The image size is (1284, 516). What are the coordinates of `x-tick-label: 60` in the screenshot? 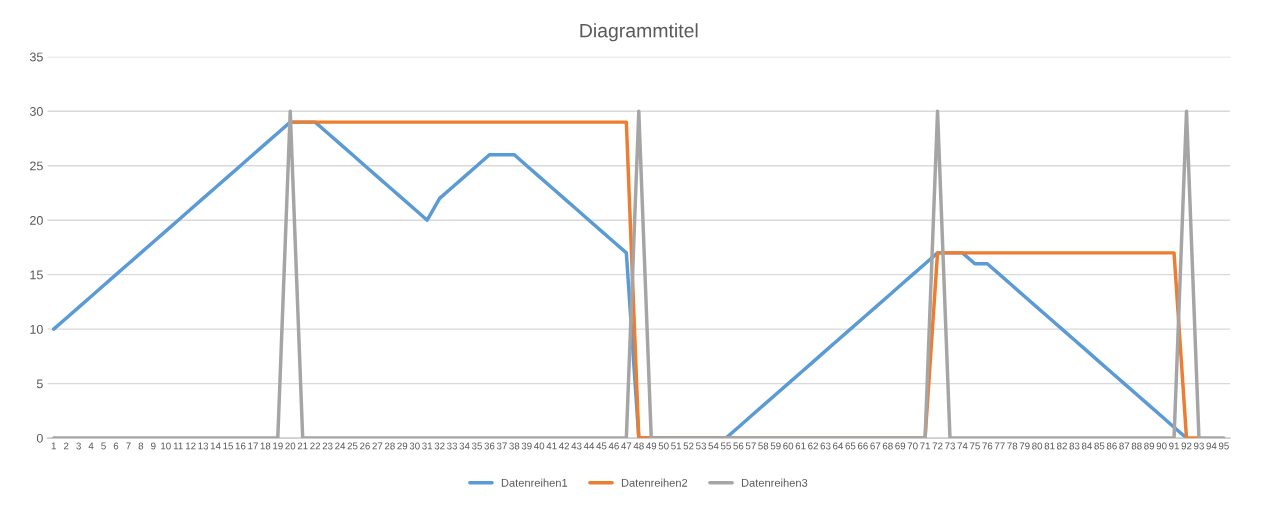 It's located at (788, 446).